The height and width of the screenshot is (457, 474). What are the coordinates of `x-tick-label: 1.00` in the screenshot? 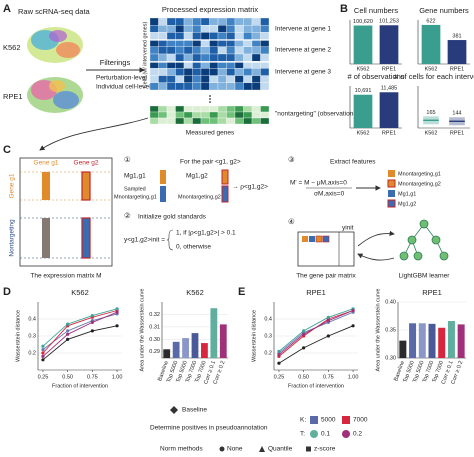 It's located at (353, 377).